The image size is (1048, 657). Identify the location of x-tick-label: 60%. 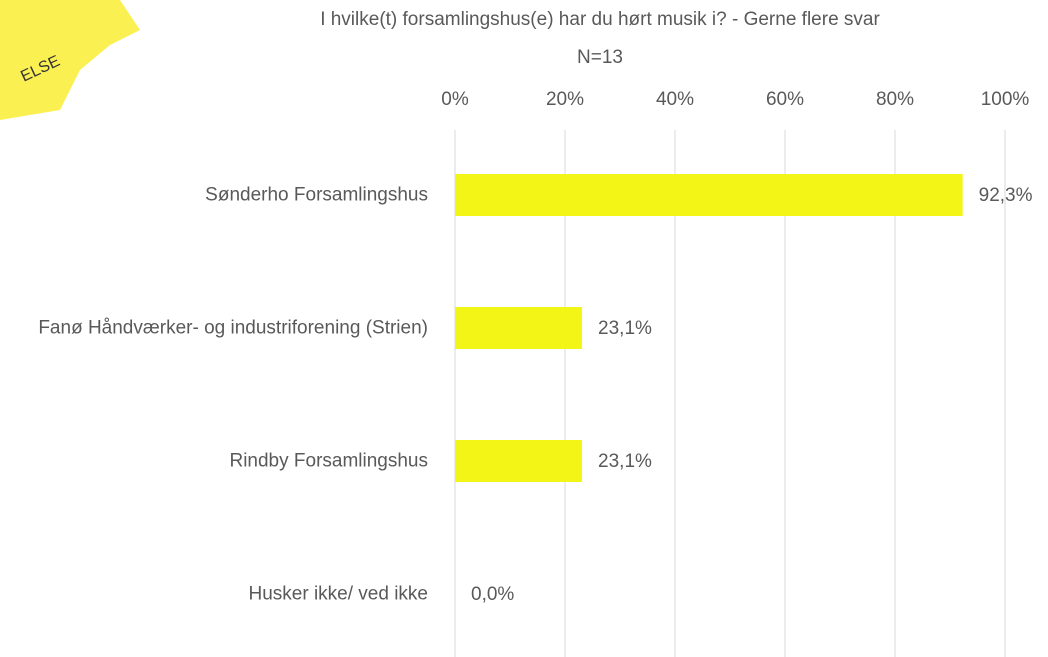
(785, 99).